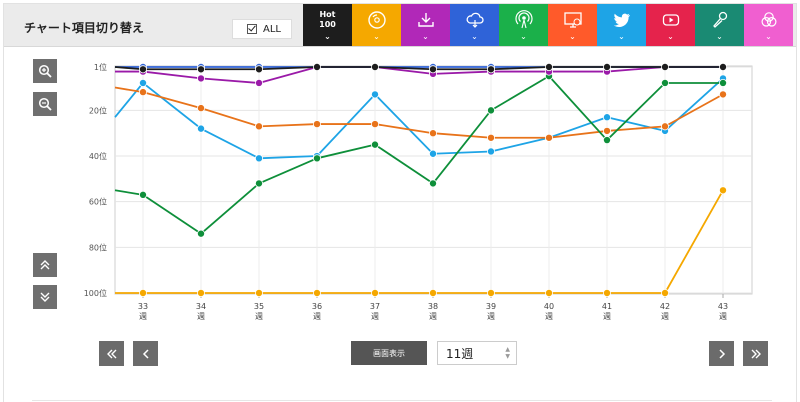 This screenshot has height=402, width=800. What do you see at coordinates (98, 110) in the screenshot?
I see `y-tick-label: 20位` at bounding box center [98, 110].